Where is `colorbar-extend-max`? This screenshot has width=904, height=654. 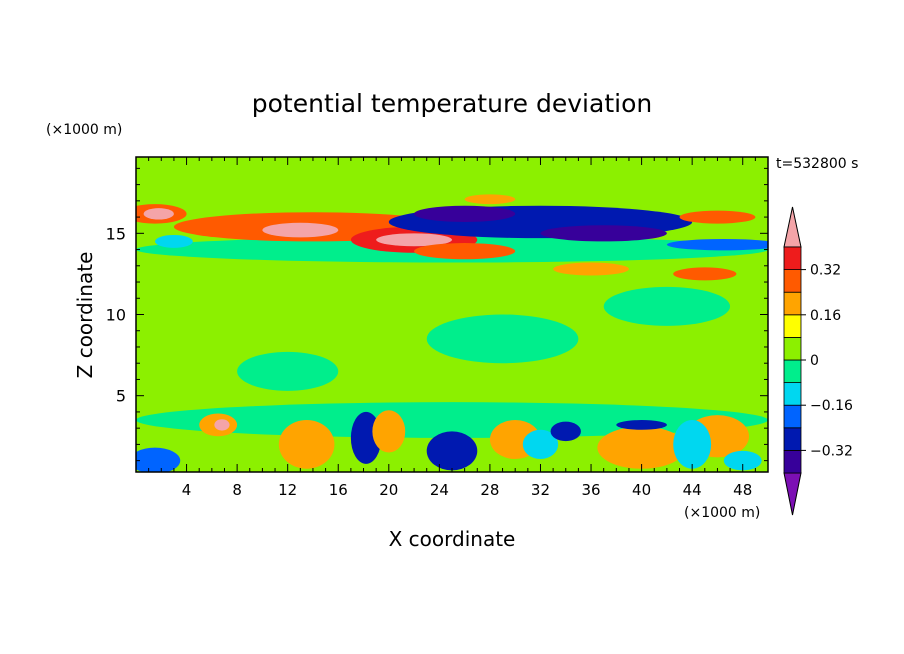 colorbar-extend-max is located at coordinates (792, 227).